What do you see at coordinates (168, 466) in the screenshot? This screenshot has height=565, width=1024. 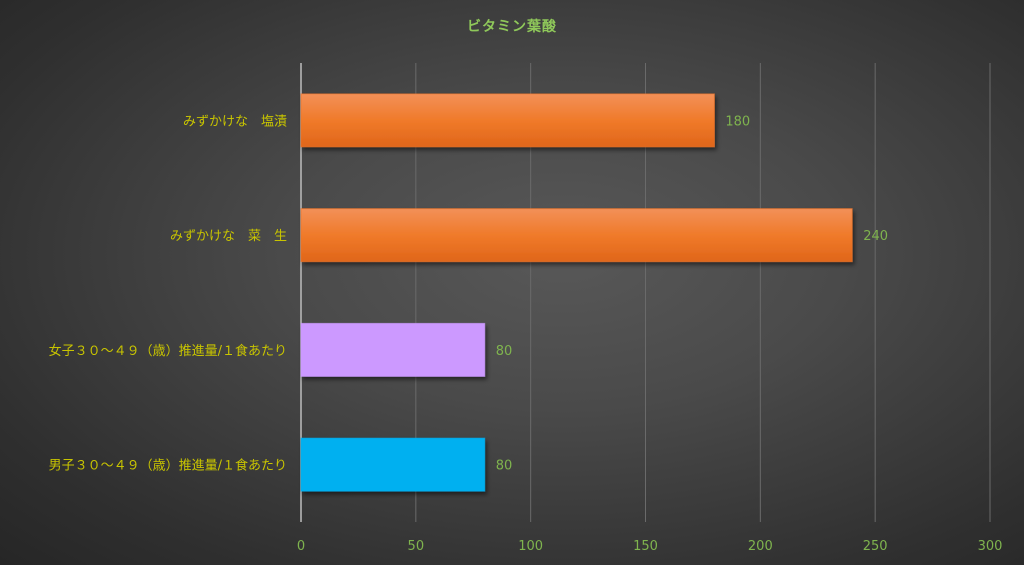 I see `category-label: 男子３０～４９（歳）推進量/１食あたり` at bounding box center [168, 466].